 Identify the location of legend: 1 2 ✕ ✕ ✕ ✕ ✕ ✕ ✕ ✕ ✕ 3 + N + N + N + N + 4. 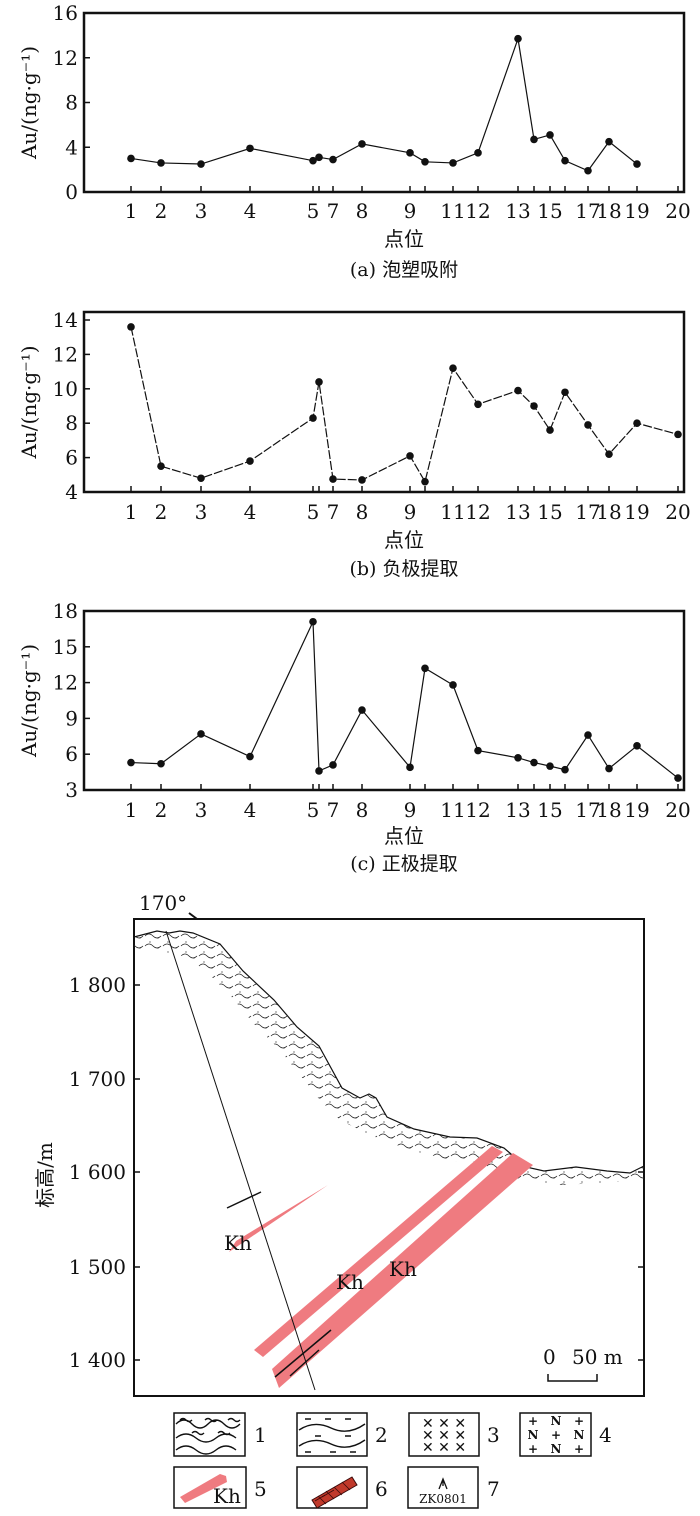
(392, 1460).